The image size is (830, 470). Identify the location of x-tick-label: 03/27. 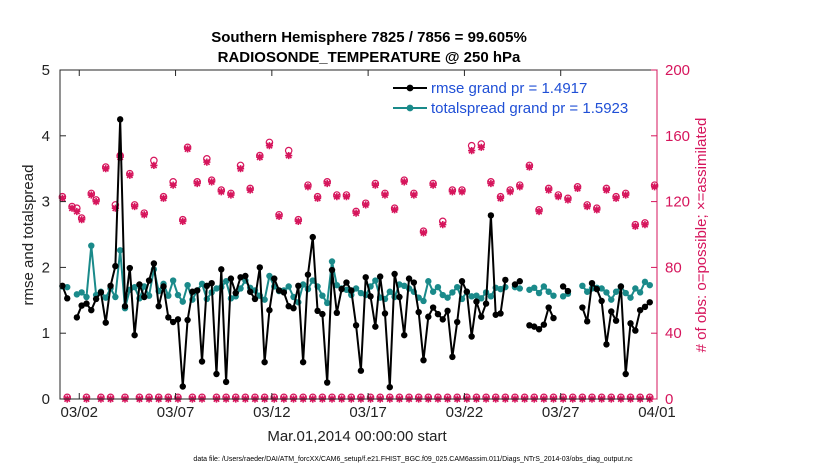
(561, 412).